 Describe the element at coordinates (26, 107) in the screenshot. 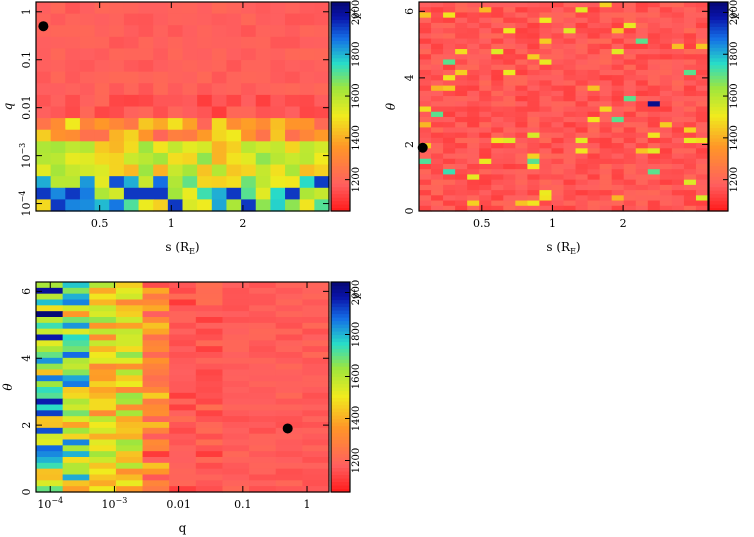

I see `y-tick-label: 0.01` at that location.